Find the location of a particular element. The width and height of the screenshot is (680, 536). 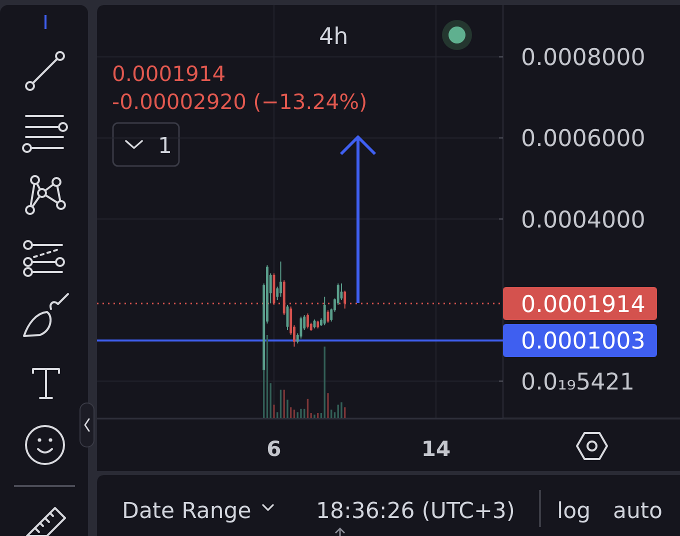

x-tick-label: 14 is located at coordinates (436, 449).